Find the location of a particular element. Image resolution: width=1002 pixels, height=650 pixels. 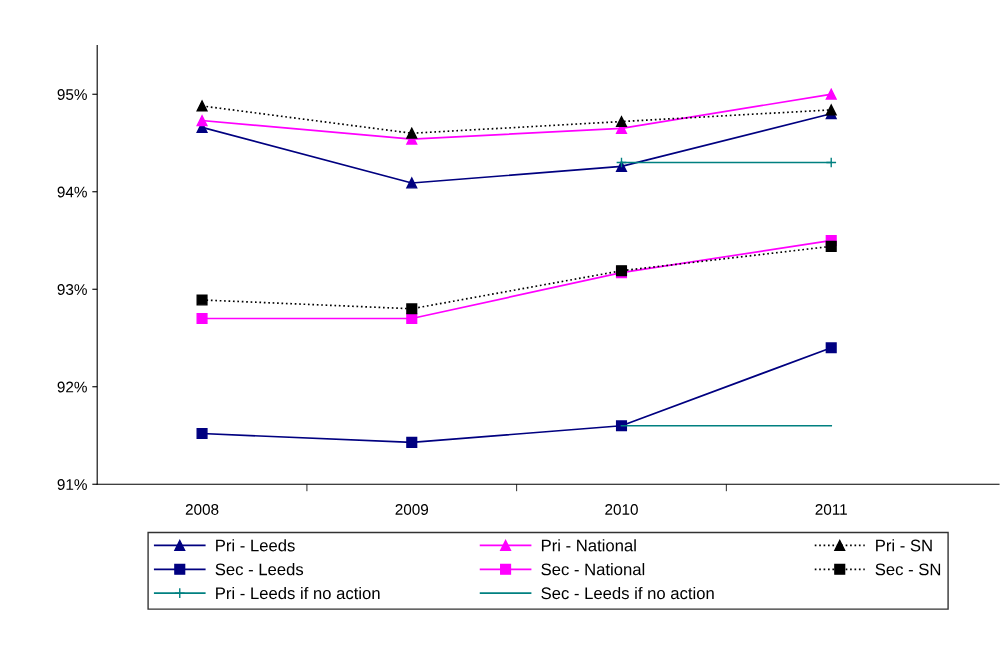

x-tick-label: 2008 is located at coordinates (202, 509).